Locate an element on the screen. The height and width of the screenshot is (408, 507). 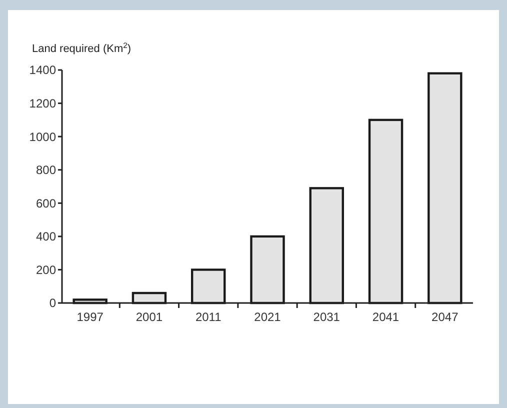
y-tick-label: 1000 is located at coordinates (42, 137).